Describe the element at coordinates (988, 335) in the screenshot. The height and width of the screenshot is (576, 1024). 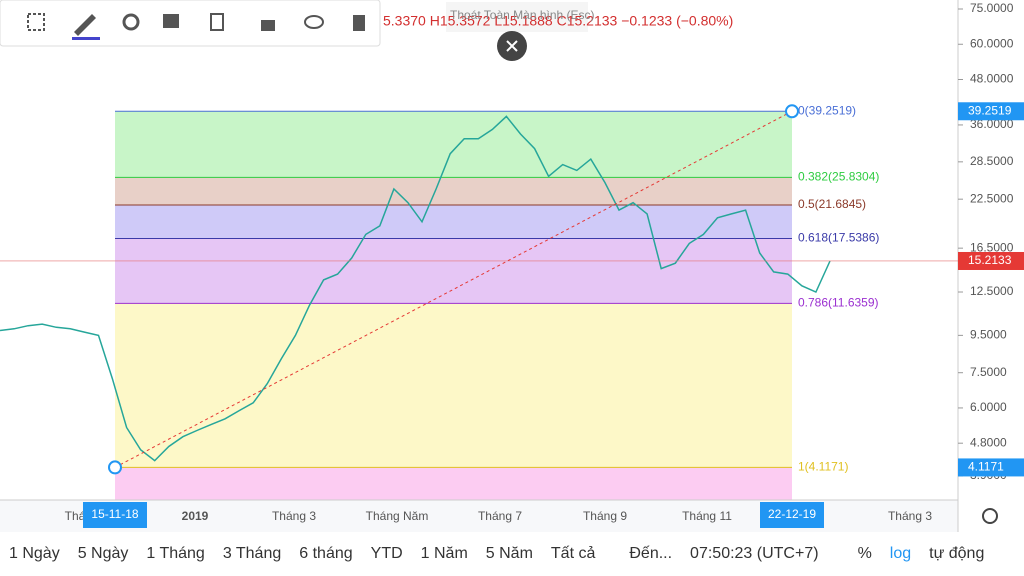
I see `y-tick-label: 9.5000` at that location.